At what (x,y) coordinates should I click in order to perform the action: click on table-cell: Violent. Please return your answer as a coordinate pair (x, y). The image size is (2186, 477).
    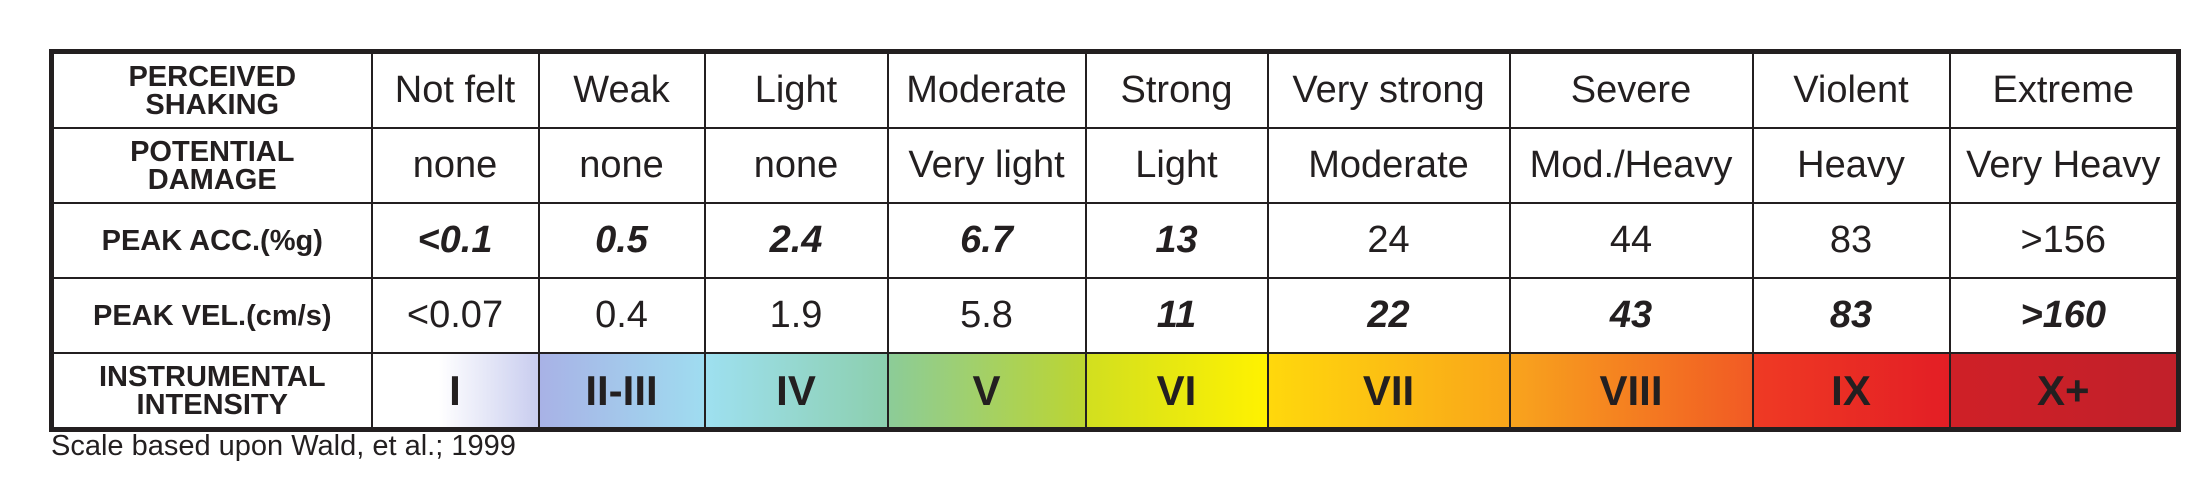
    Looking at the image, I should click on (1851, 89).